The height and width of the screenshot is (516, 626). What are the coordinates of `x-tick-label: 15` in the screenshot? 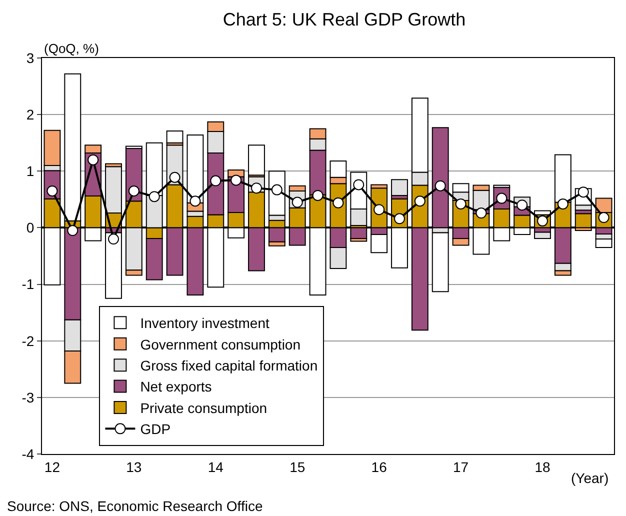 It's located at (298, 466).